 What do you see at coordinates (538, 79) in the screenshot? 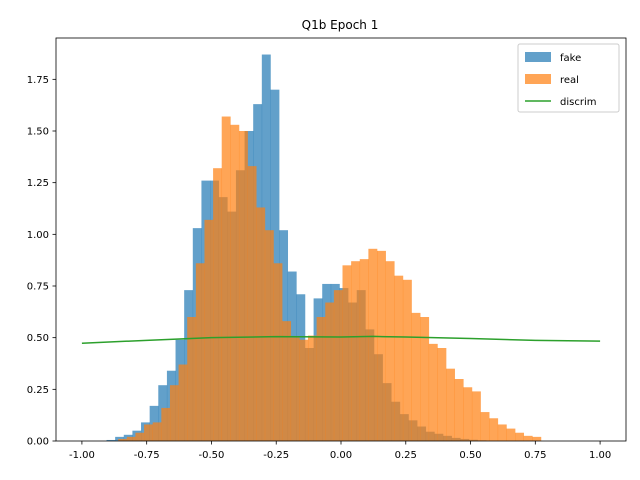
I see `real-legend-swatch` at bounding box center [538, 79].